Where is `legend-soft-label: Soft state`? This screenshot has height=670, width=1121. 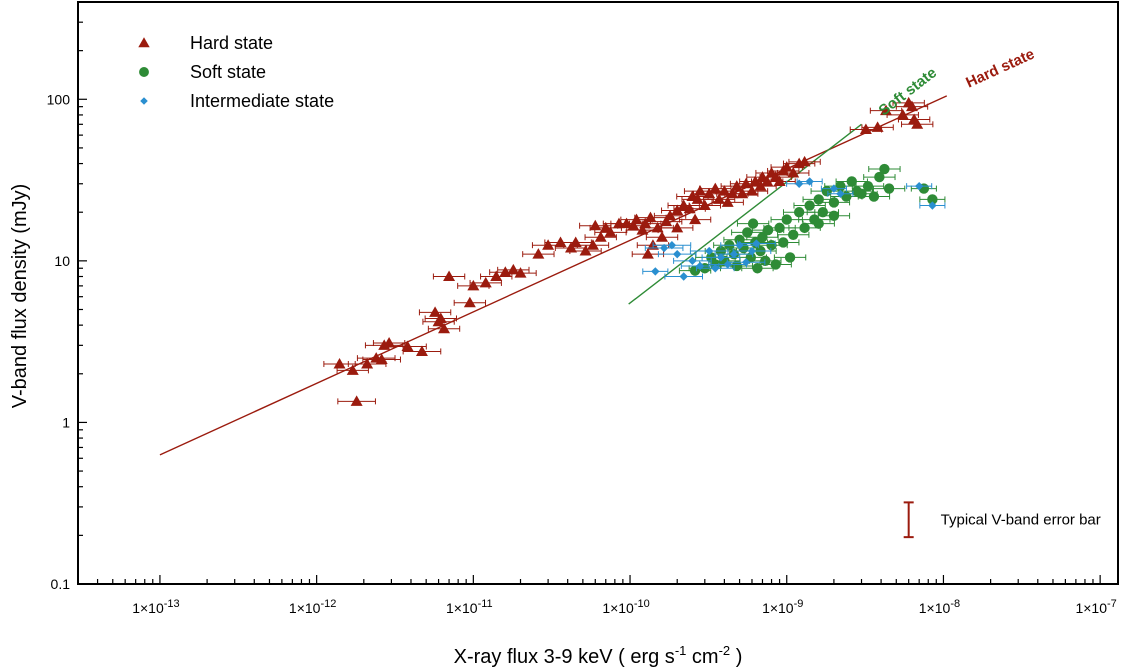 legend-soft-label: Soft state is located at coordinates (228, 72).